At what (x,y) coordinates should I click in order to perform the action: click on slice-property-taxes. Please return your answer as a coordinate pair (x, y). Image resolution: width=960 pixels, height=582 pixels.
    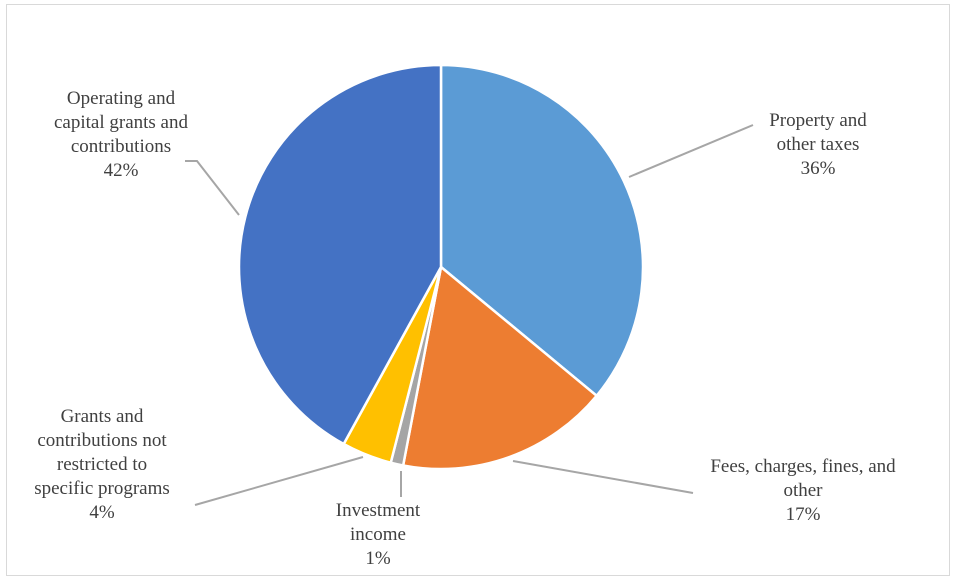
    Looking at the image, I should click on (542, 230).